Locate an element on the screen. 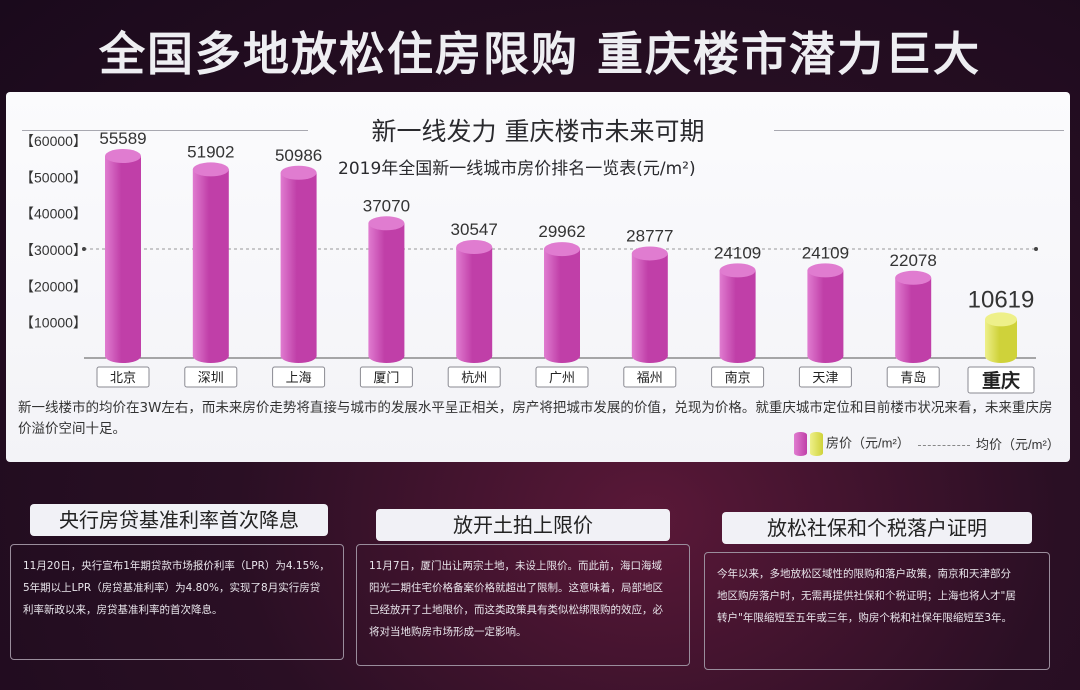 The width and height of the screenshot is (1080, 690). data-label: 29962 is located at coordinates (561, 231).